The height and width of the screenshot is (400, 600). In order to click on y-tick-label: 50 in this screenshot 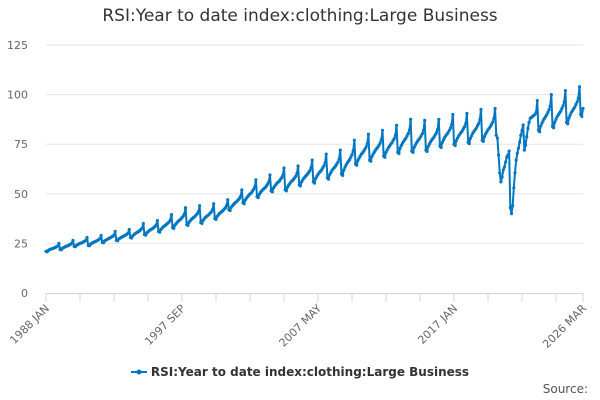, I will do `click(21, 194)`.